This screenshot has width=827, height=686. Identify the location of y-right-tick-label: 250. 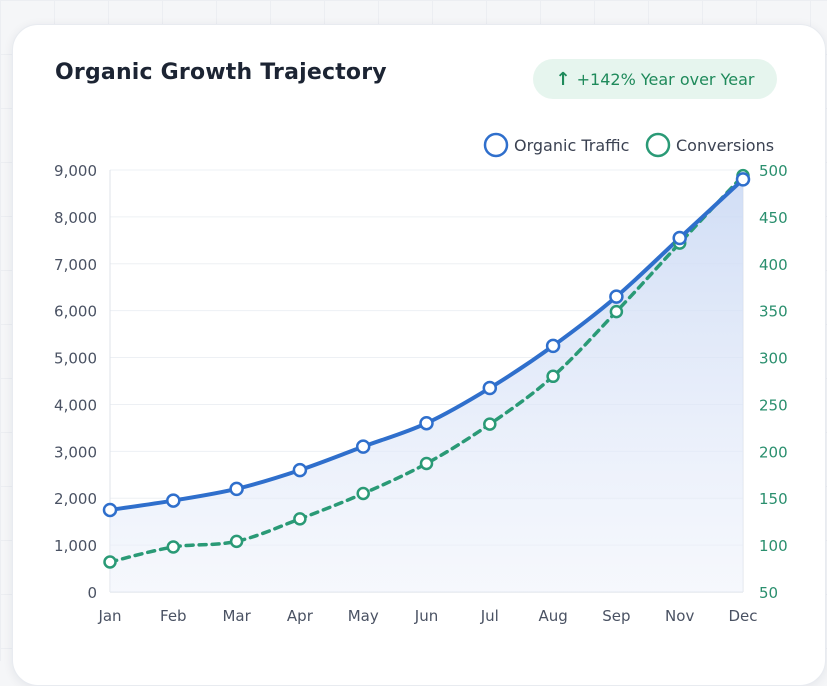
(773, 405).